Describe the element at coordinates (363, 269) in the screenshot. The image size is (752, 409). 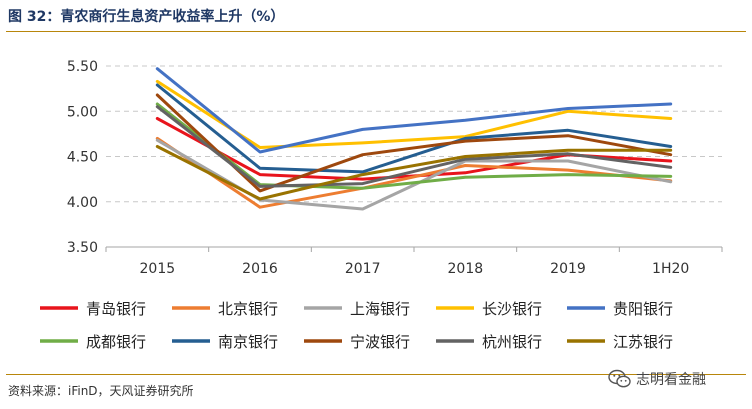
I see `x-tick-label: 2017` at that location.